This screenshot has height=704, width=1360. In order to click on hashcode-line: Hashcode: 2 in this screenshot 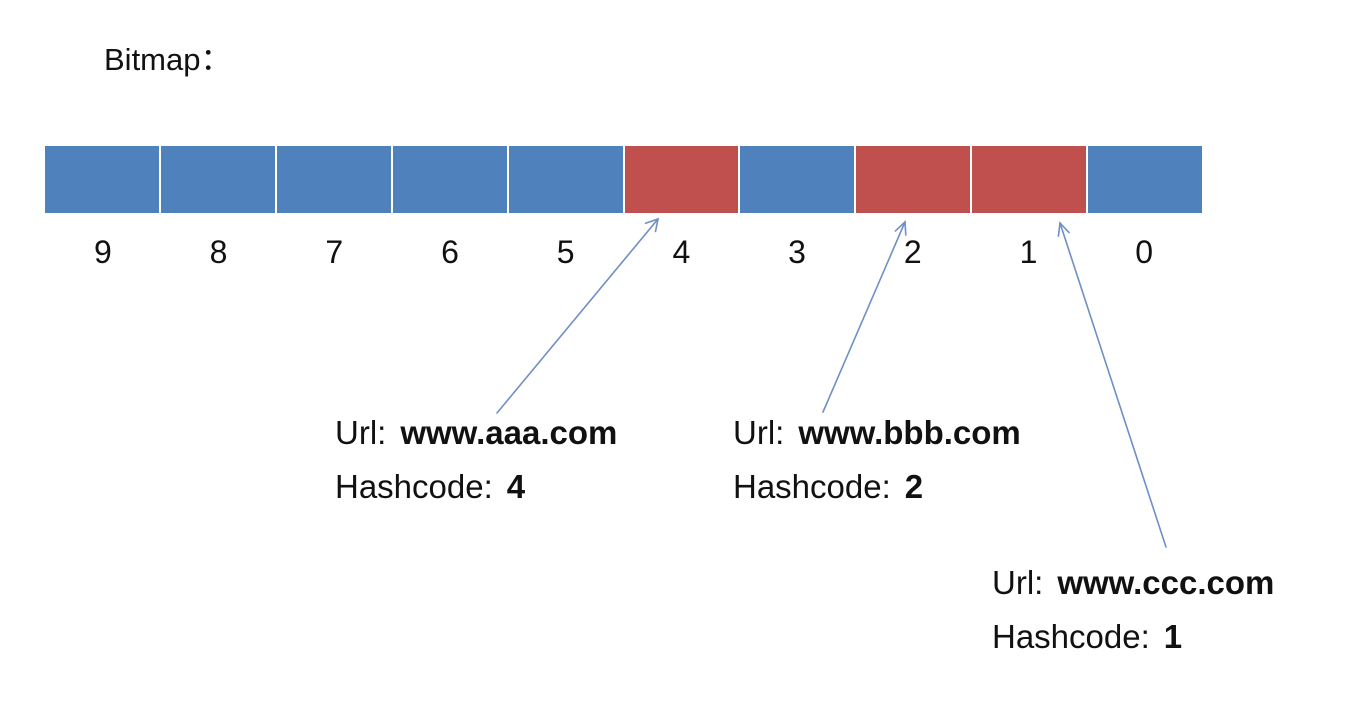, I will do `click(877, 487)`.